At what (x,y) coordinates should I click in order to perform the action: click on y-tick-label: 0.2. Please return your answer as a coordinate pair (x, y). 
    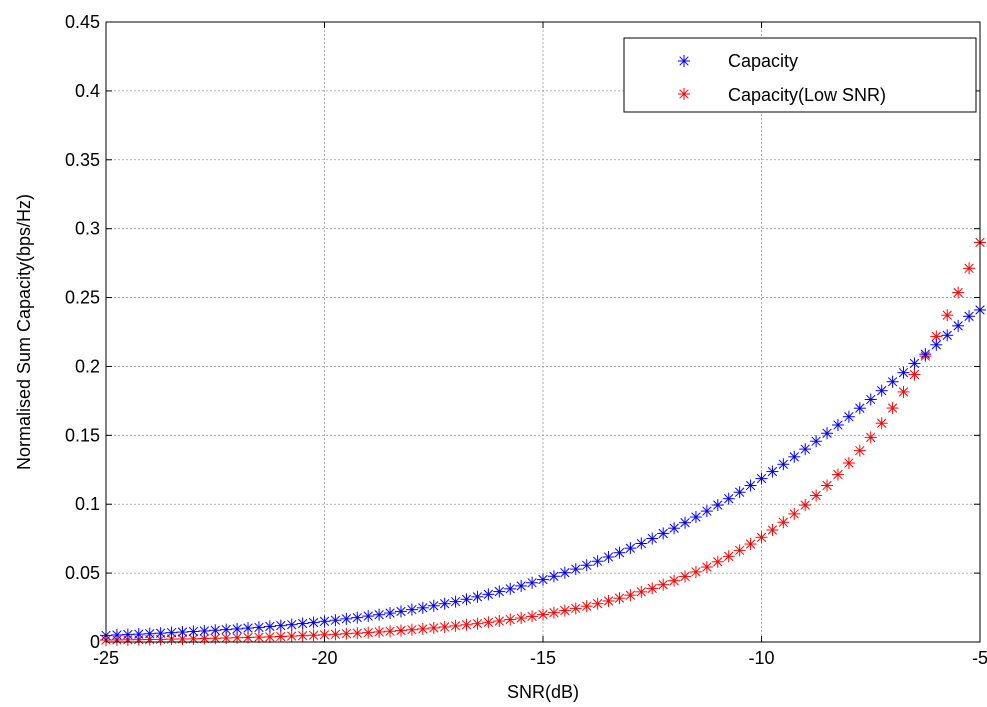
    Looking at the image, I should click on (87, 366).